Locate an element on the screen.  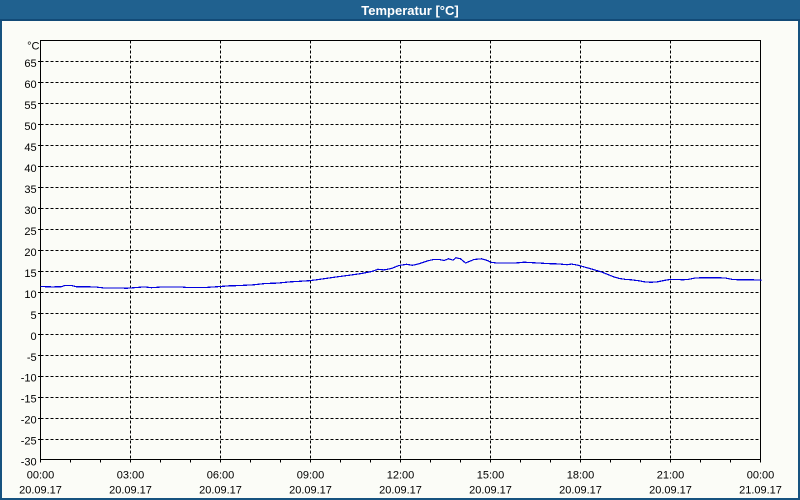
svg-text: 65 is located at coordinates (30, 64).